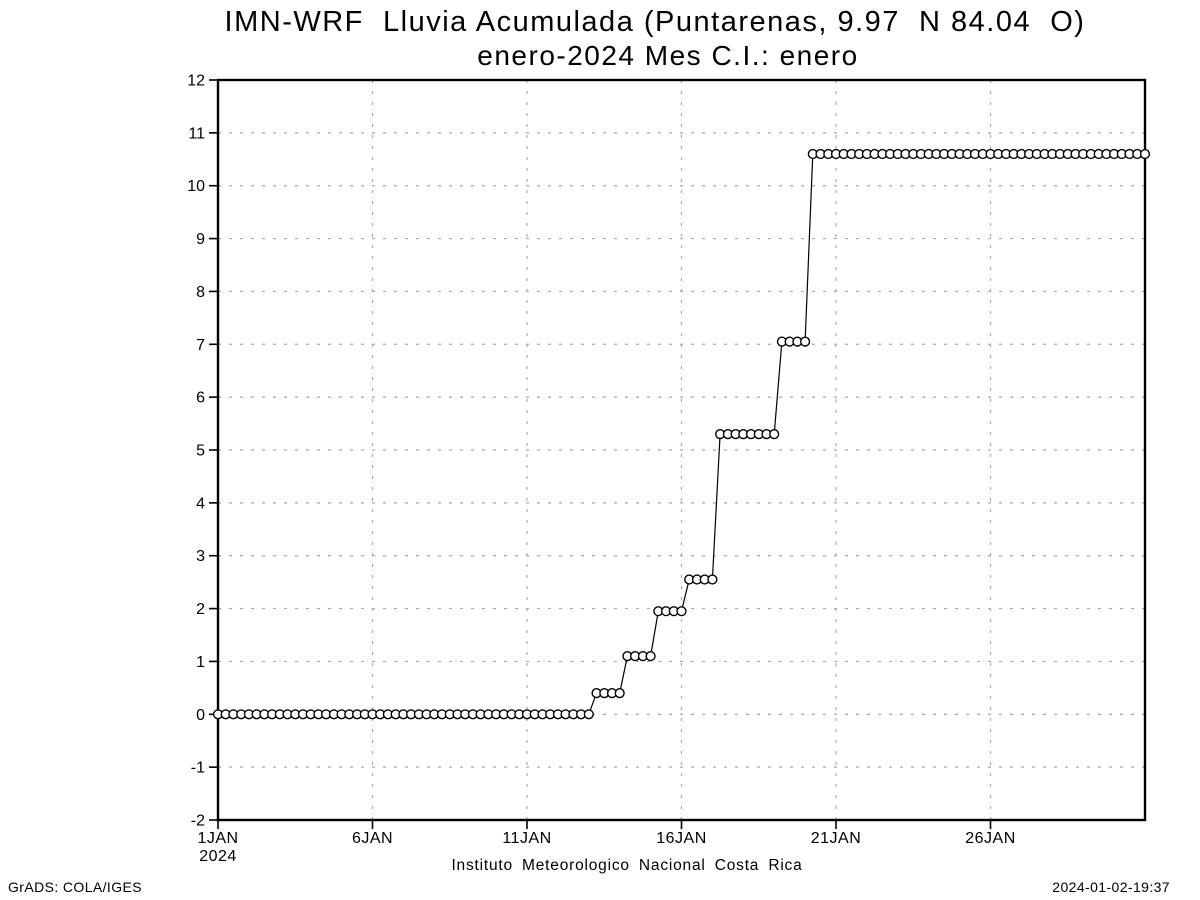 The image size is (1200, 900). Describe the element at coordinates (200, 345) in the screenshot. I see `y-tick-label: 7` at that location.